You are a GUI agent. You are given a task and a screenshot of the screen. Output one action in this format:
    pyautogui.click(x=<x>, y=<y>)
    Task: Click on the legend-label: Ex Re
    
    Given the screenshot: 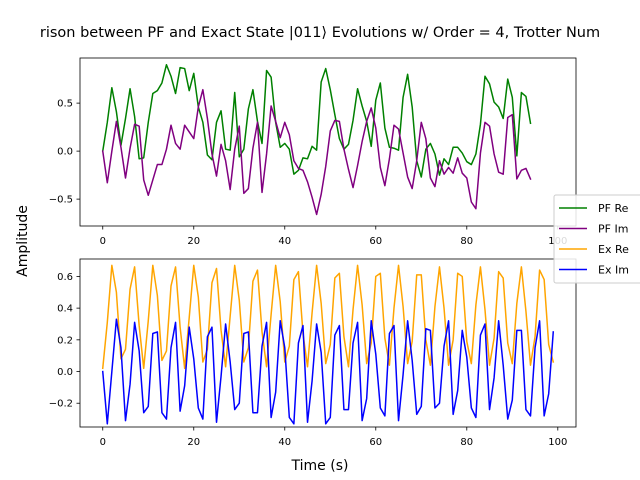 What is the action you would take?
    pyautogui.click(x=613, y=249)
    